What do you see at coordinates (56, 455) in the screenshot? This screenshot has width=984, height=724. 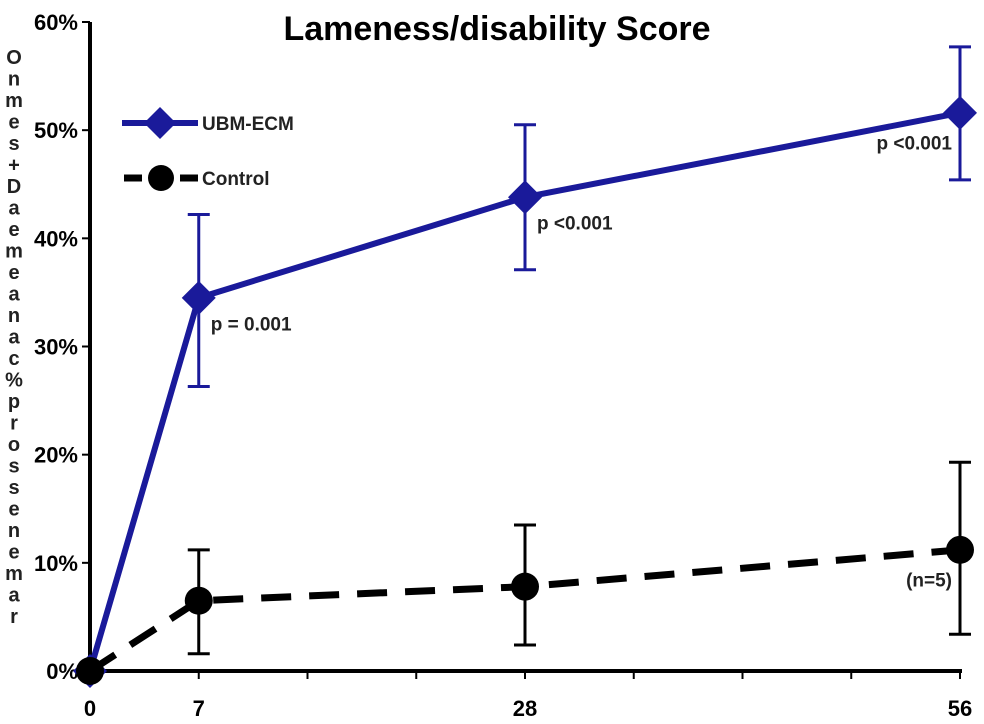 I see `y-tick-label: 20%` at bounding box center [56, 455].